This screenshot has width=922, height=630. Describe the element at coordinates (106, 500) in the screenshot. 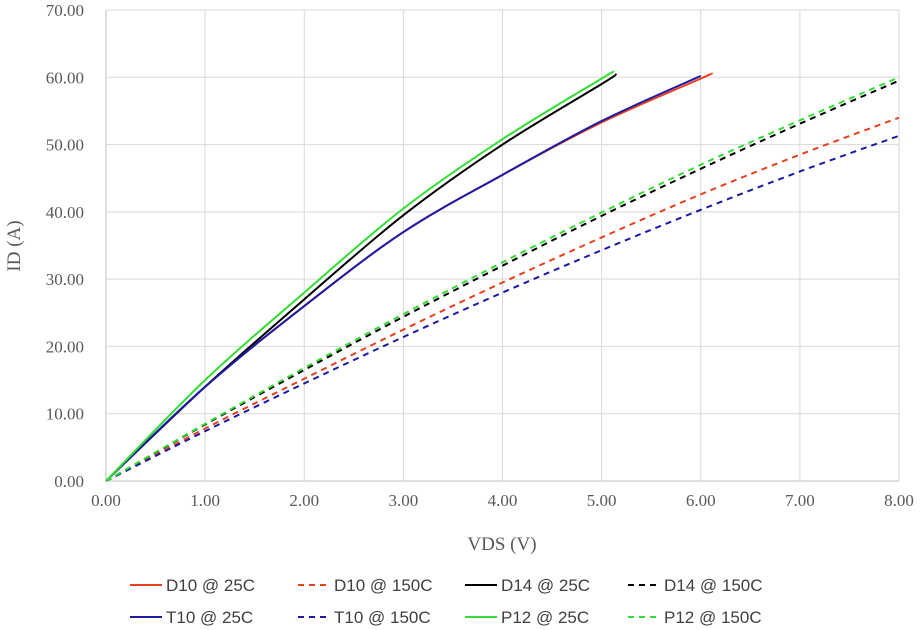

I see `x-tick-label: 0.00` at that location.